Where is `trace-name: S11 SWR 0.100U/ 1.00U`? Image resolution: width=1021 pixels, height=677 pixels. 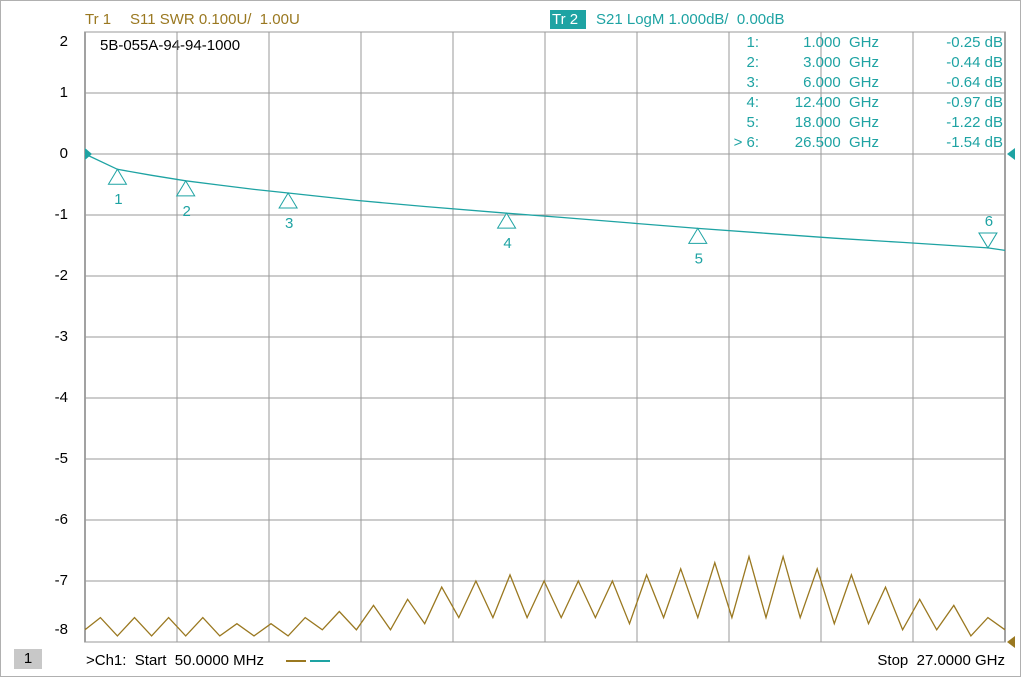
trace-name: S11 SWR 0.100U/ 1.00U is located at coordinates (215, 19).